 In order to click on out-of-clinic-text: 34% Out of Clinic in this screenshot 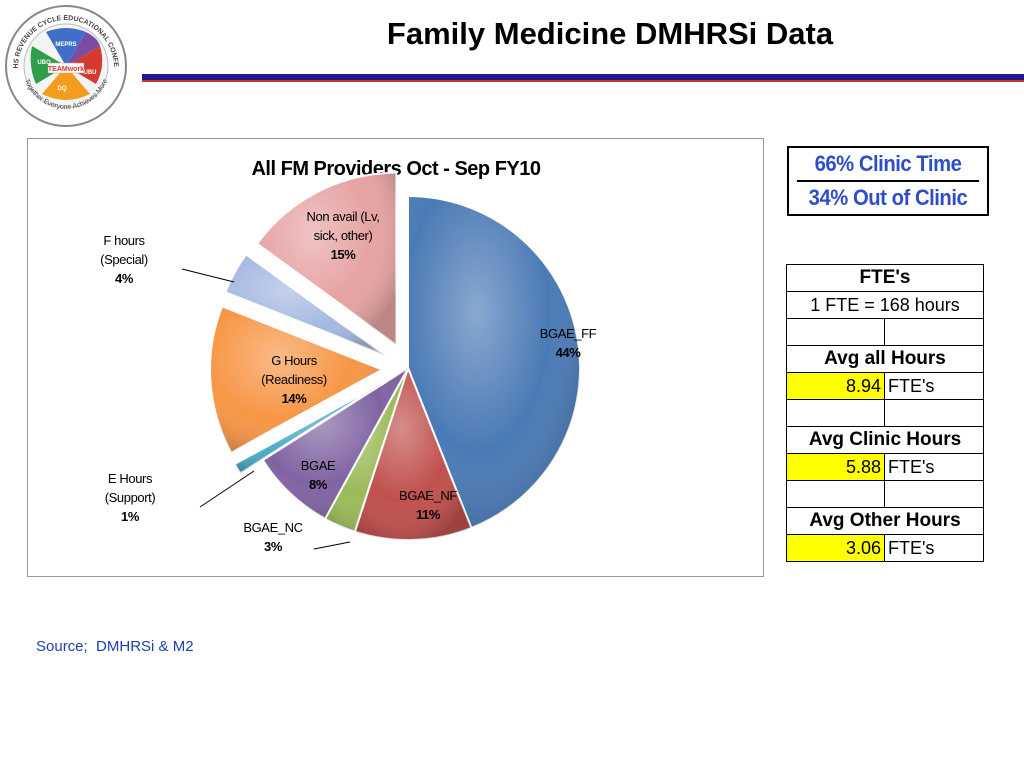, I will do `click(888, 197)`.